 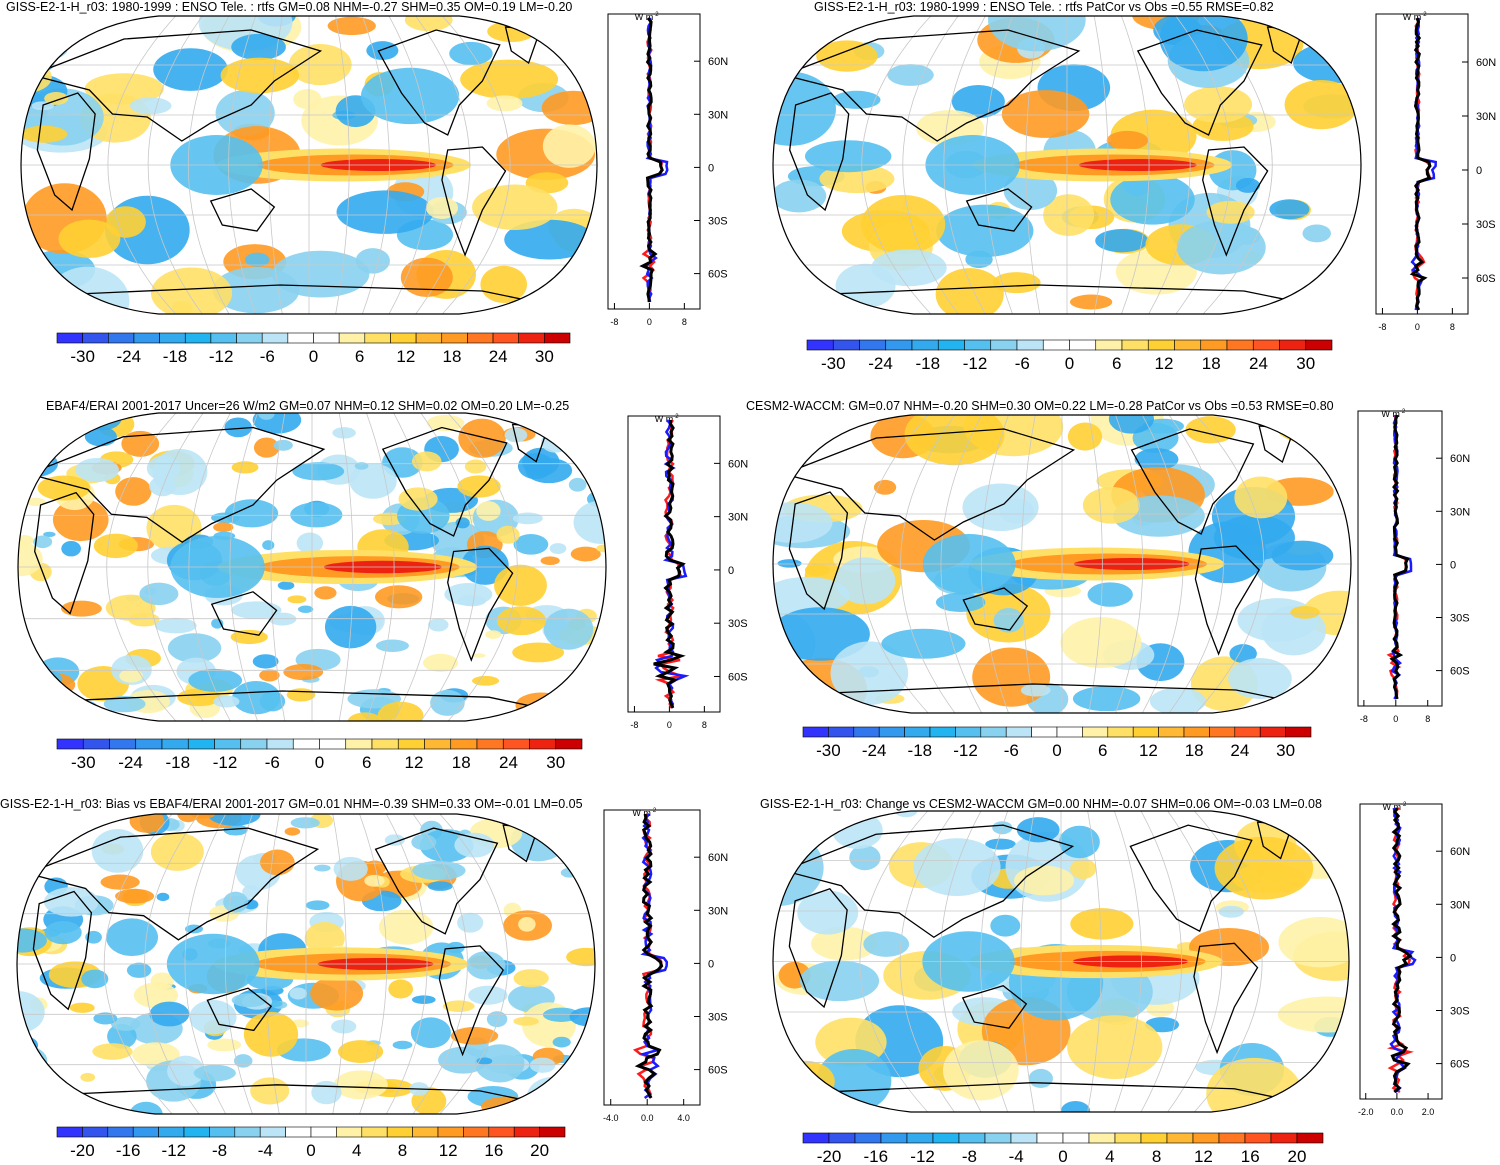 What do you see at coordinates (965, 750) in the screenshot?
I see `colorbar-tick-label: -12` at bounding box center [965, 750].